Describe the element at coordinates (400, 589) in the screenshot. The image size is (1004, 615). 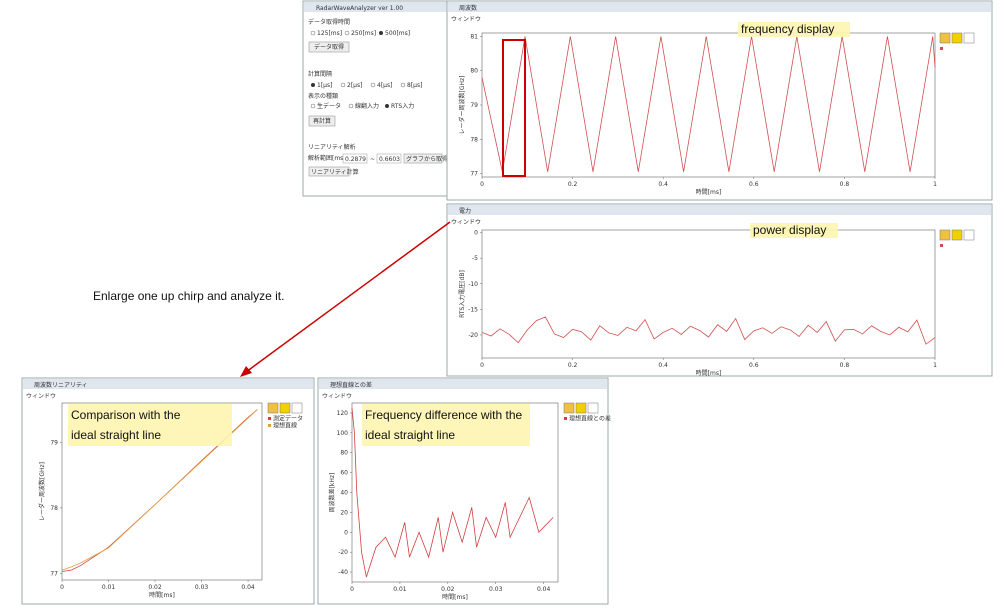
I see `x-tick-label: 0.01` at that location.